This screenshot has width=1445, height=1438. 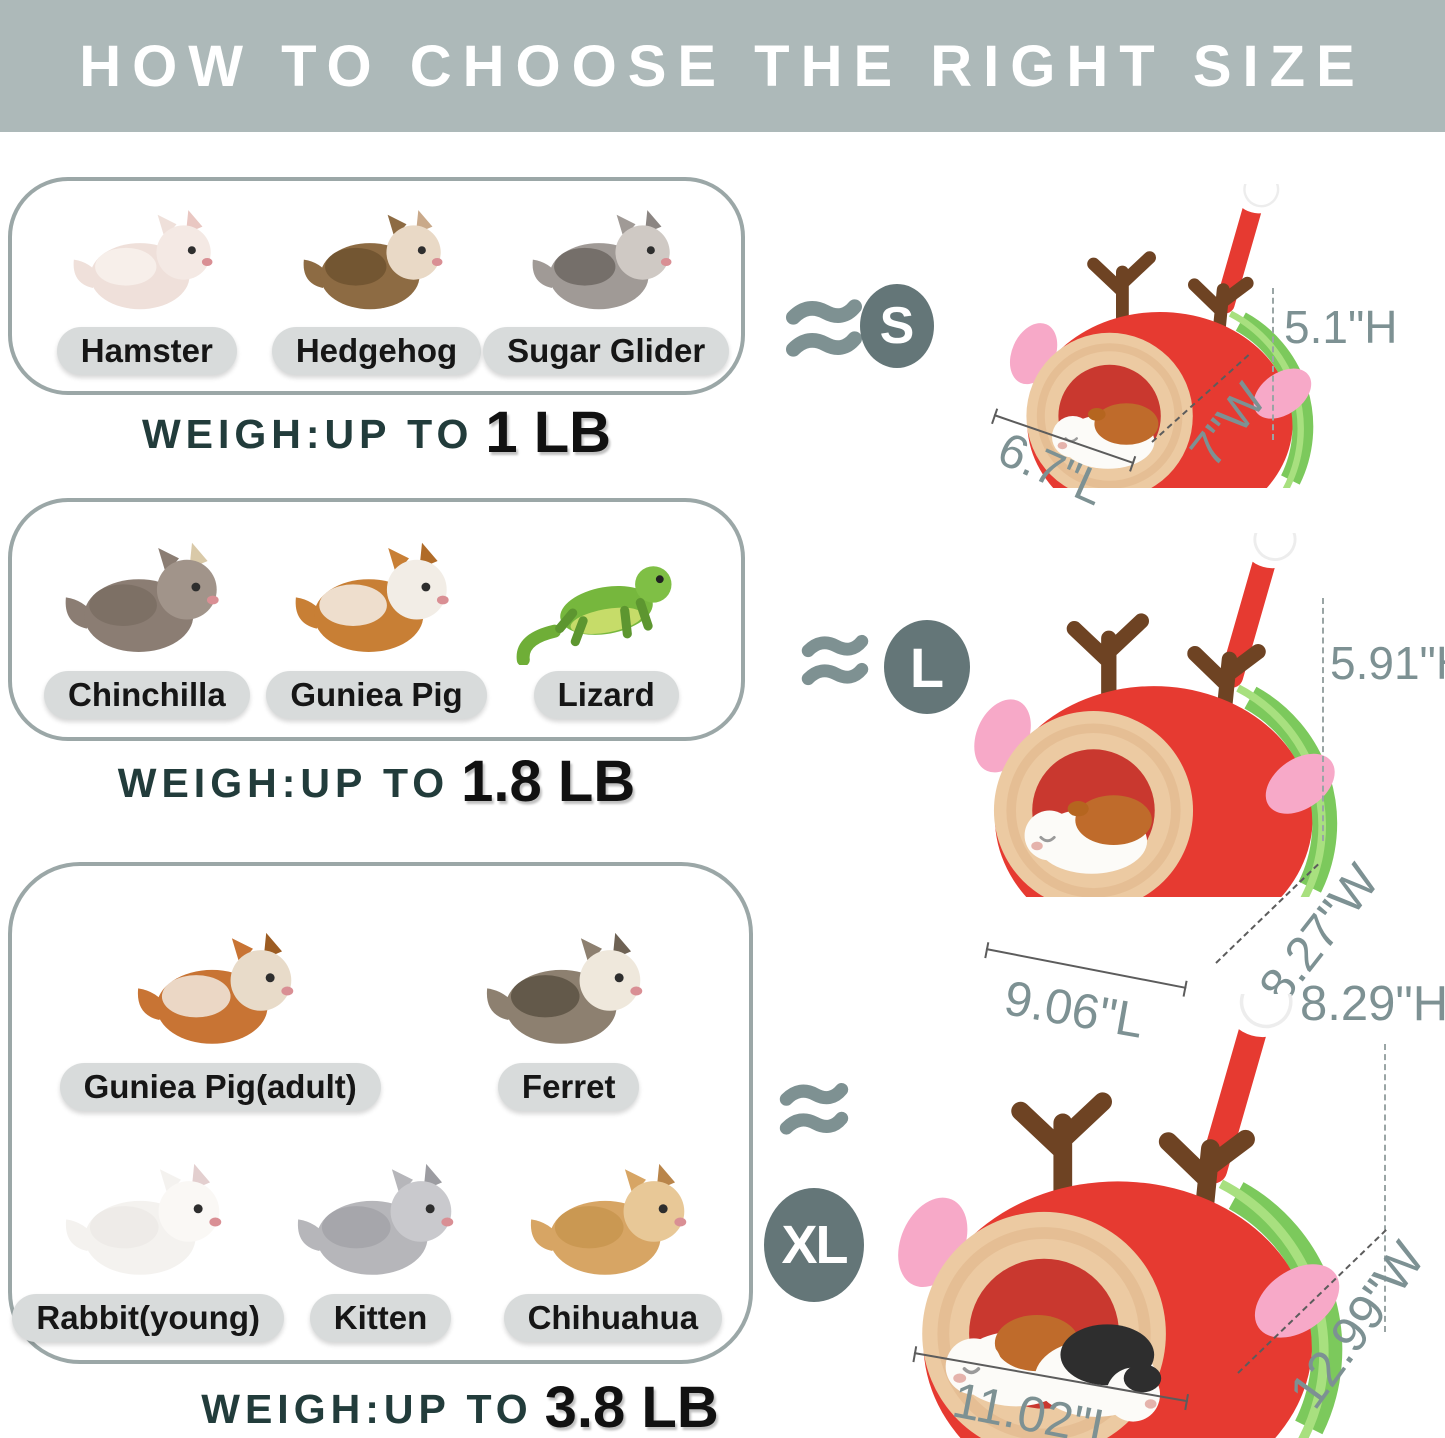 What do you see at coordinates (927, 667) in the screenshot?
I see `size-badge-l: L` at bounding box center [927, 667].